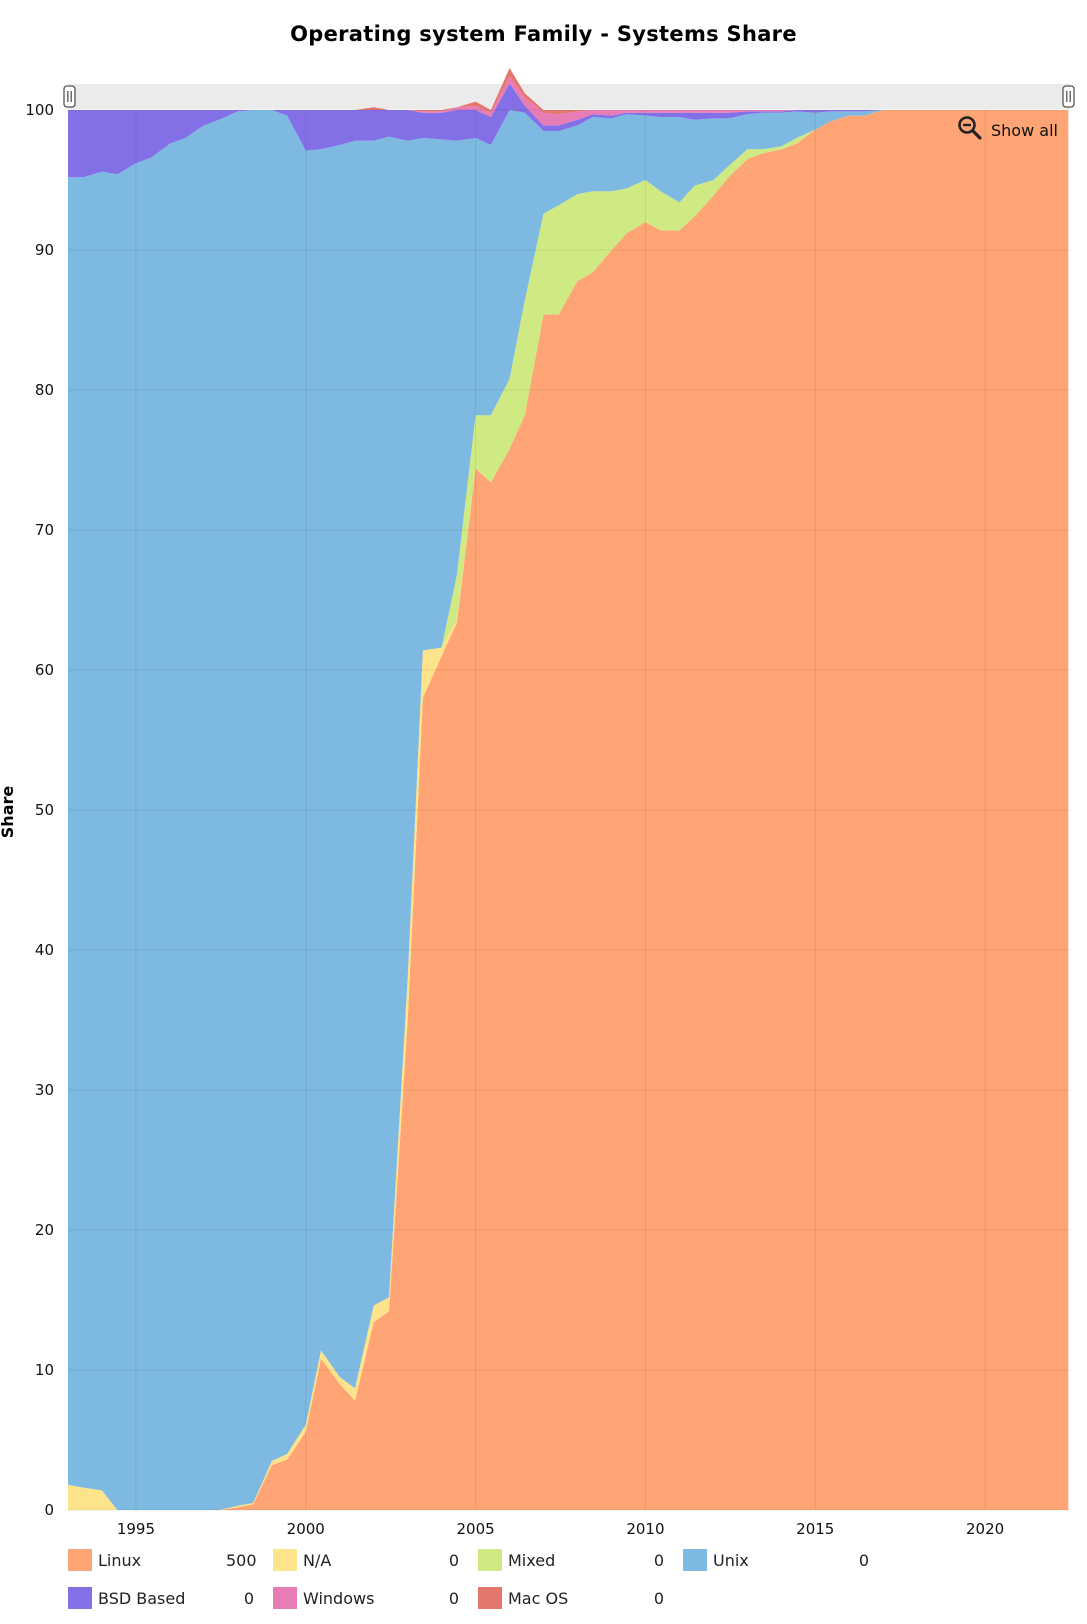 The width and height of the screenshot is (1087, 1624). I want to click on y-tick-label: 10, so click(44, 1370).